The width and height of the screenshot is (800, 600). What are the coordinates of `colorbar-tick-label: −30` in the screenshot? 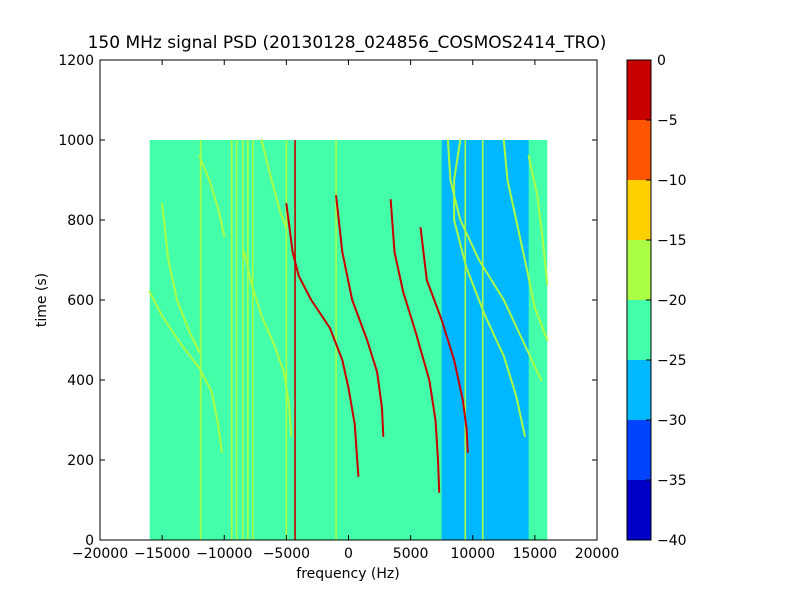 It's located at (672, 421).